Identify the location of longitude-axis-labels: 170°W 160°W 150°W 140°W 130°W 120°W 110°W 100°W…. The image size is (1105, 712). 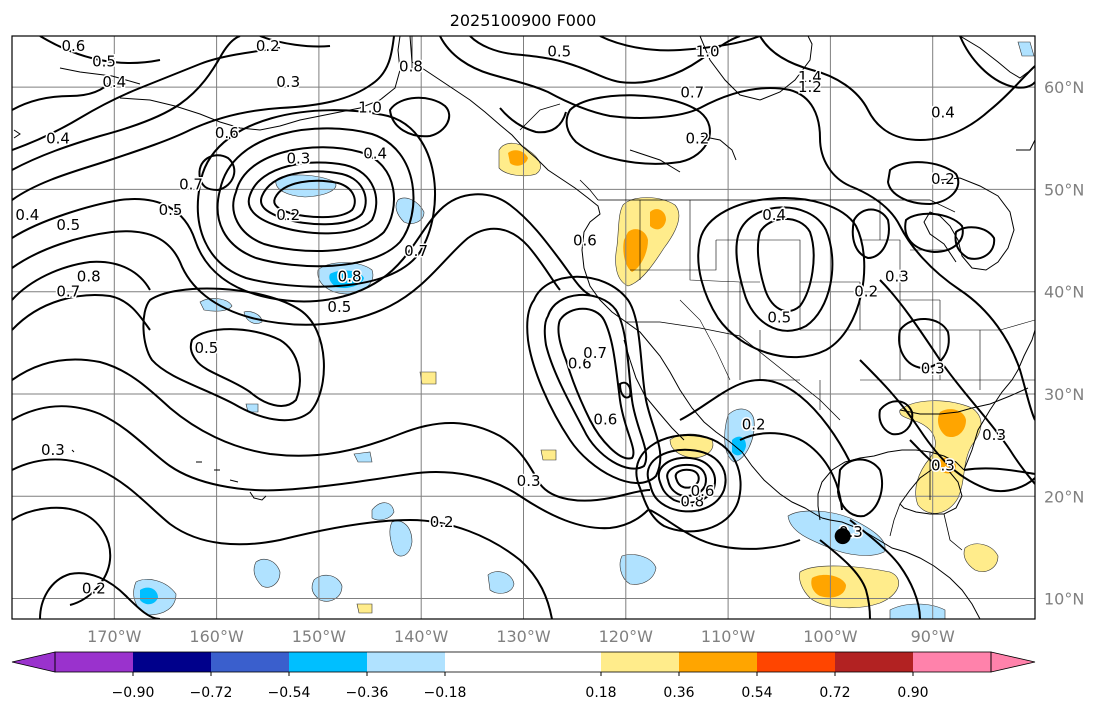
(521, 636).